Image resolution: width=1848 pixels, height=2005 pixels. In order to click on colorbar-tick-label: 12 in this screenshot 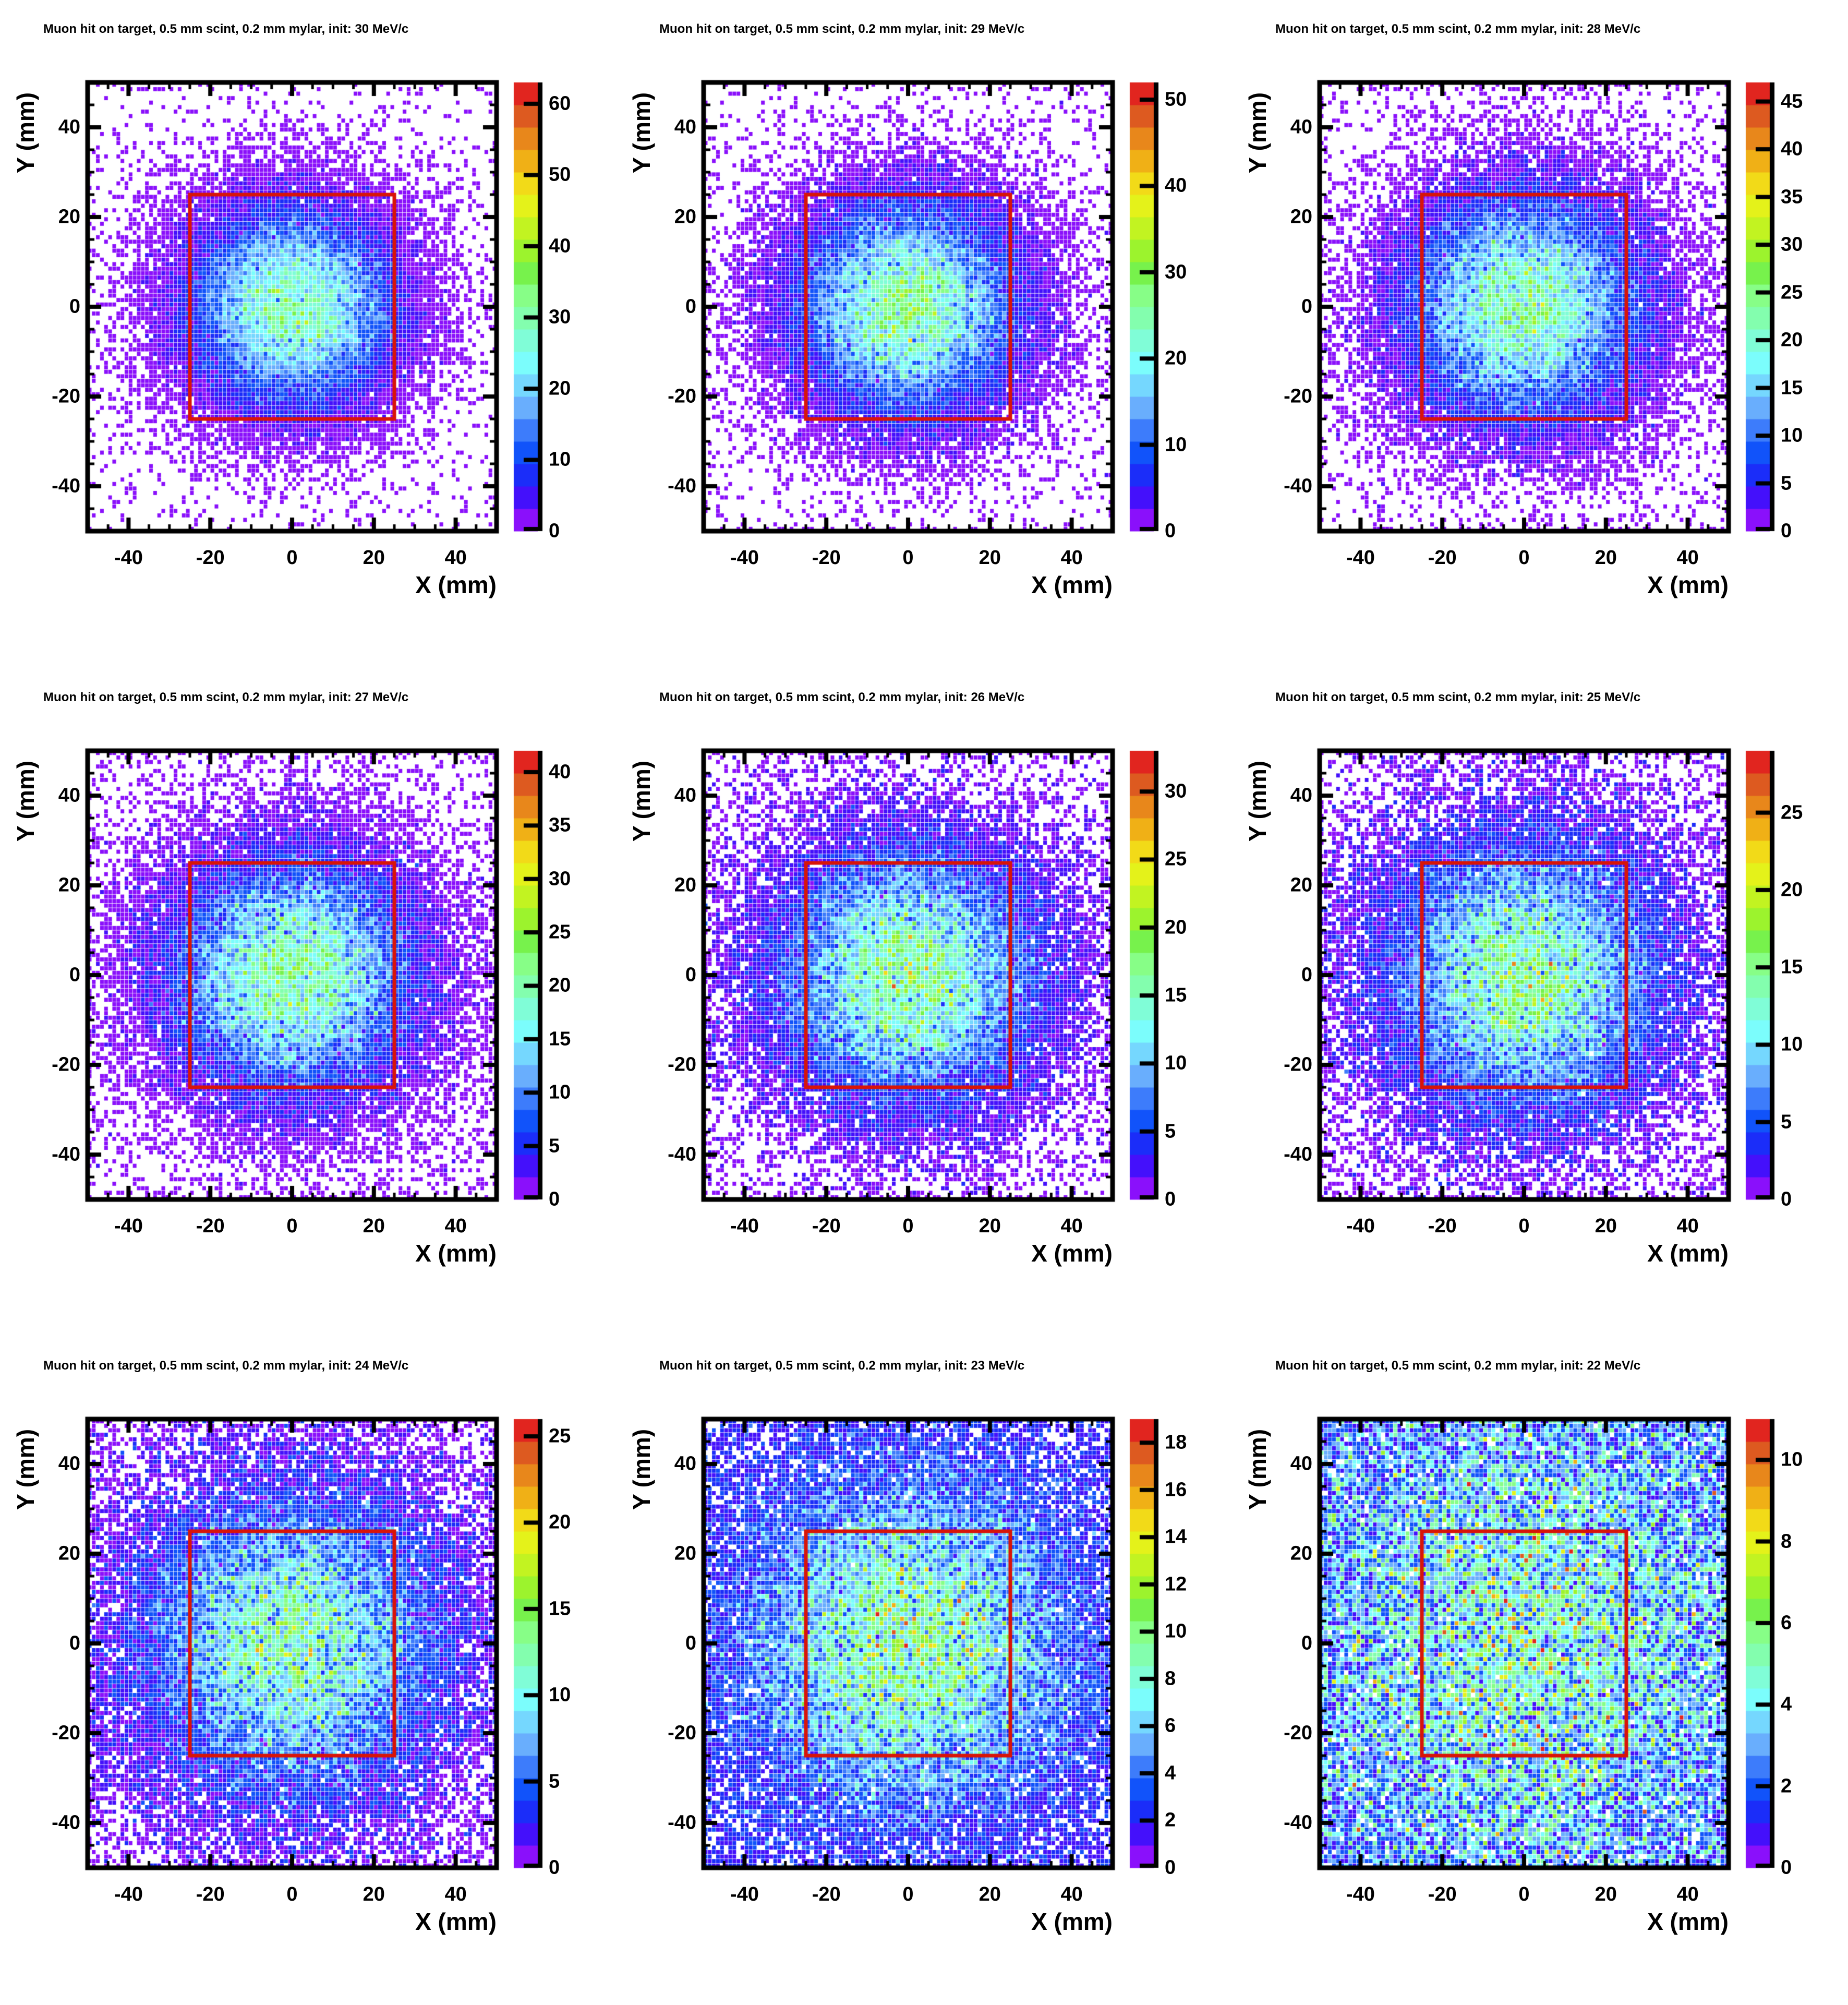, I will do `click(1176, 1584)`.